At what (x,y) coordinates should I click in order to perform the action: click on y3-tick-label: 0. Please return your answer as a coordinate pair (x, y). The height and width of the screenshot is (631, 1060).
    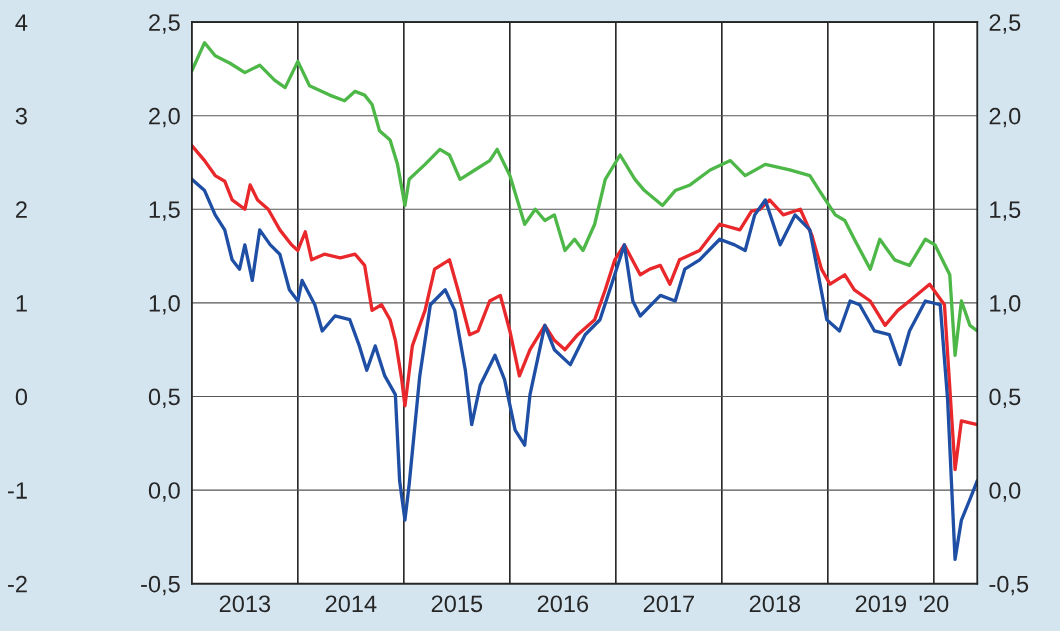
    Looking at the image, I should click on (21, 397).